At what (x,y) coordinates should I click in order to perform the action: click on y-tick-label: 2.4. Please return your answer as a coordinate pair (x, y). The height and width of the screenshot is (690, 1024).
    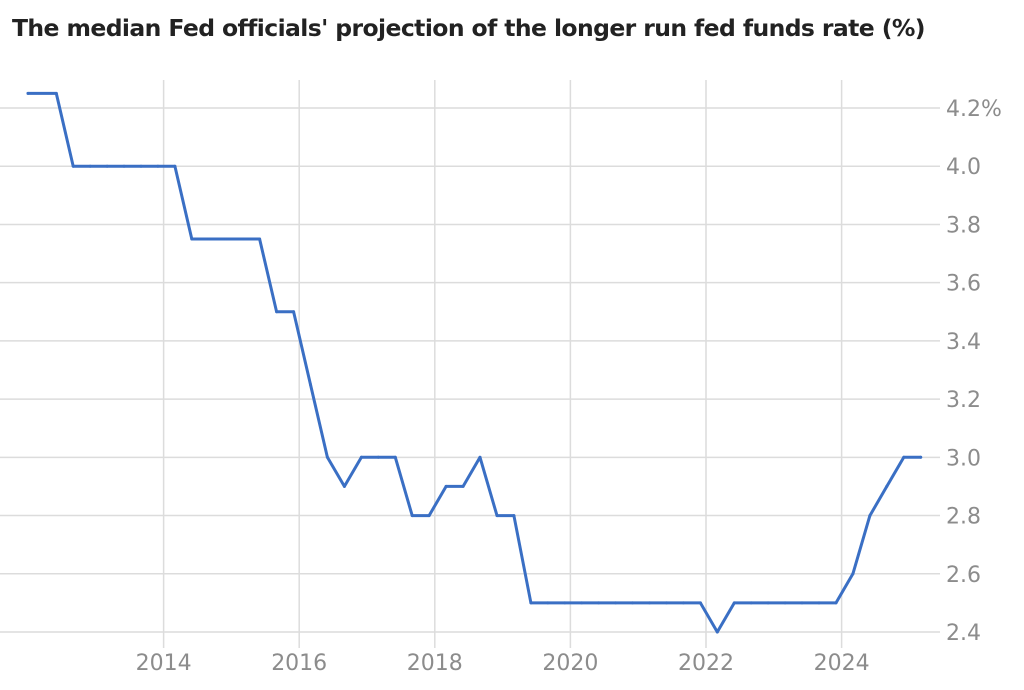
    Looking at the image, I should click on (963, 633).